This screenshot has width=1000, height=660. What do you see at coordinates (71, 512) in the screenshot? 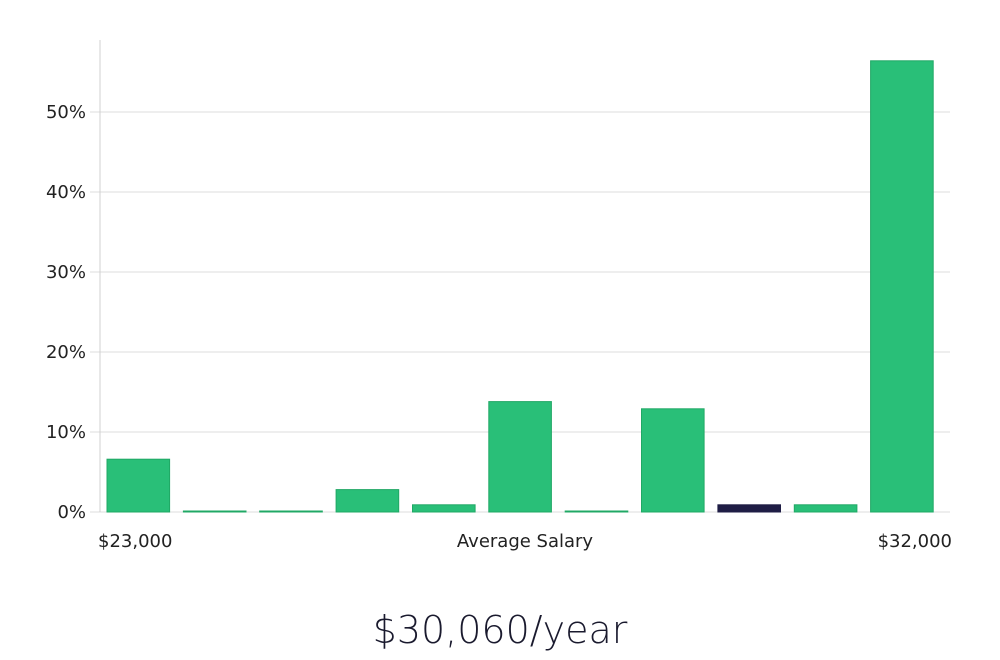
I see `y-tick-label: 0%` at bounding box center [71, 512].